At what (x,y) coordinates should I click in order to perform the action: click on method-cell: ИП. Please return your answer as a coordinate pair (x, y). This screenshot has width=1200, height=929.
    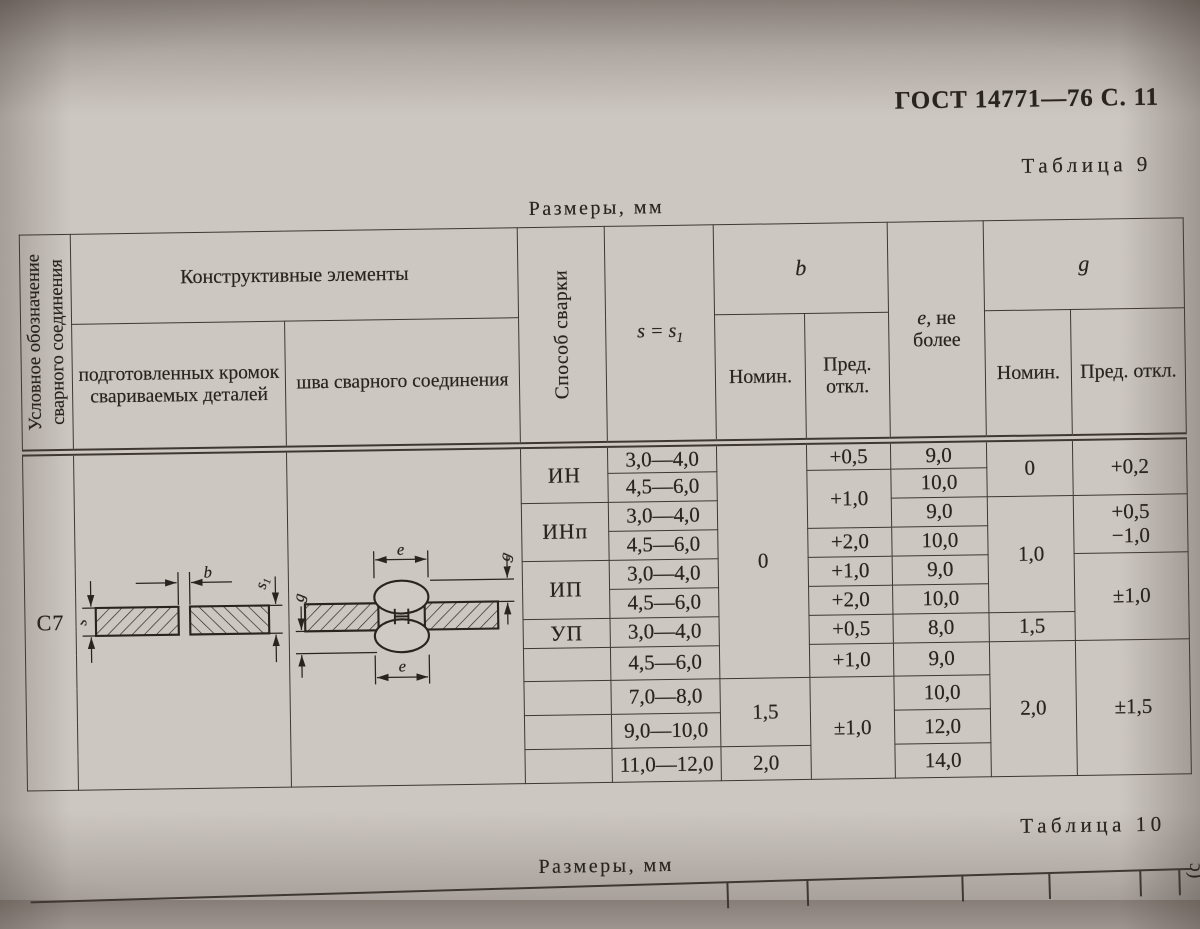
    Looking at the image, I should click on (566, 589).